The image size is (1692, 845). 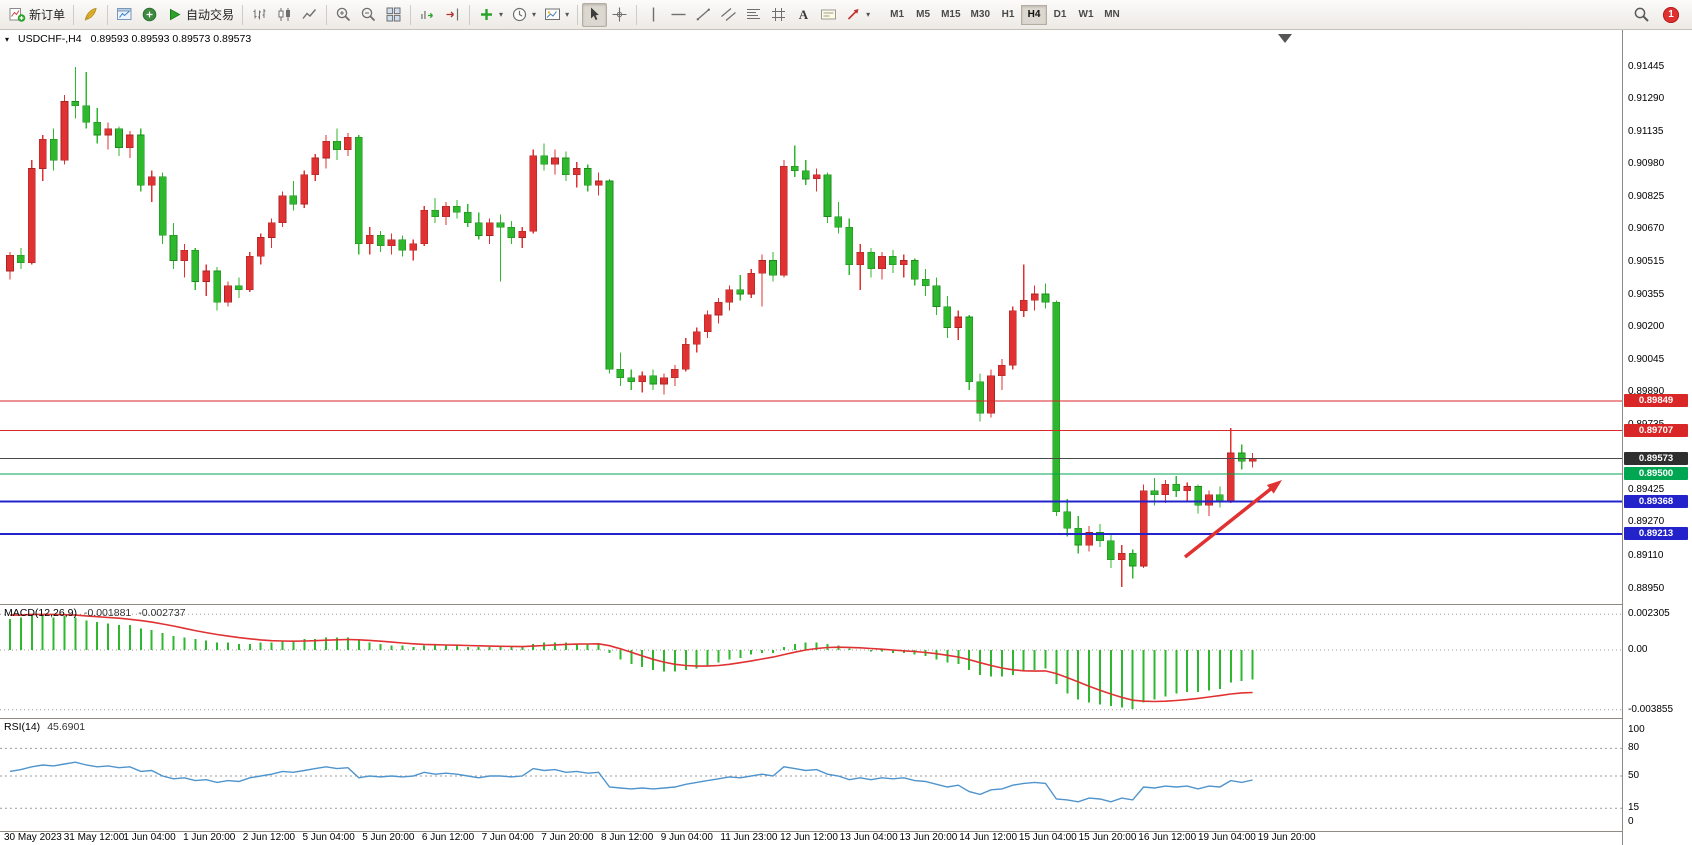 I want to click on current-price-badge: 0.89573, so click(x=1656, y=459).